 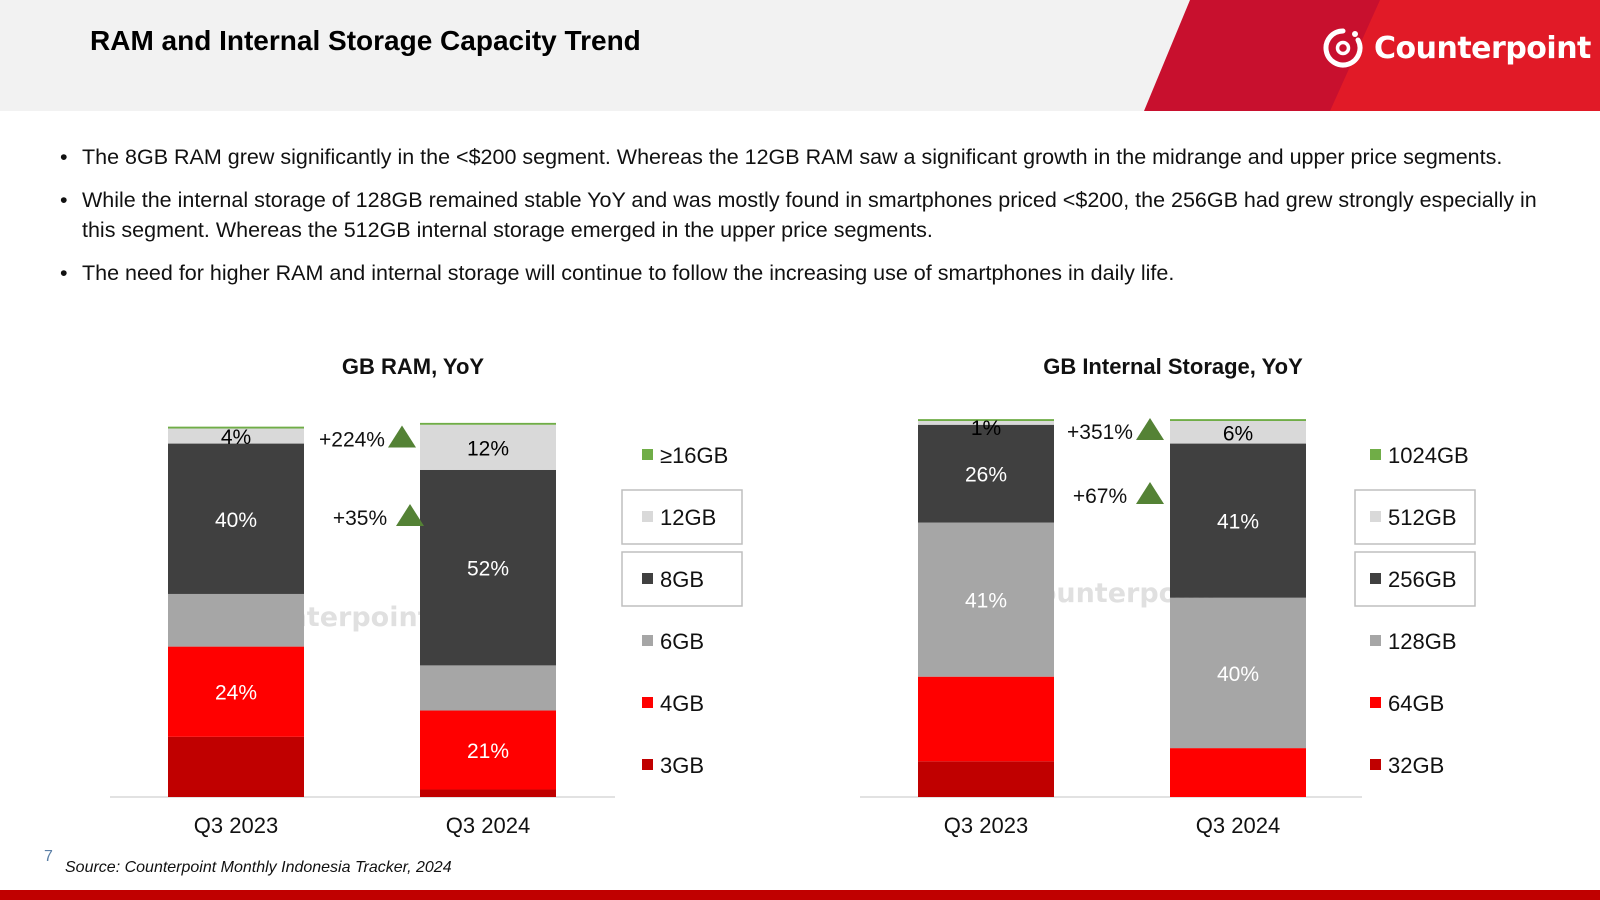 What do you see at coordinates (1416, 703) in the screenshot?
I see `legend-label: 64GB` at bounding box center [1416, 703].